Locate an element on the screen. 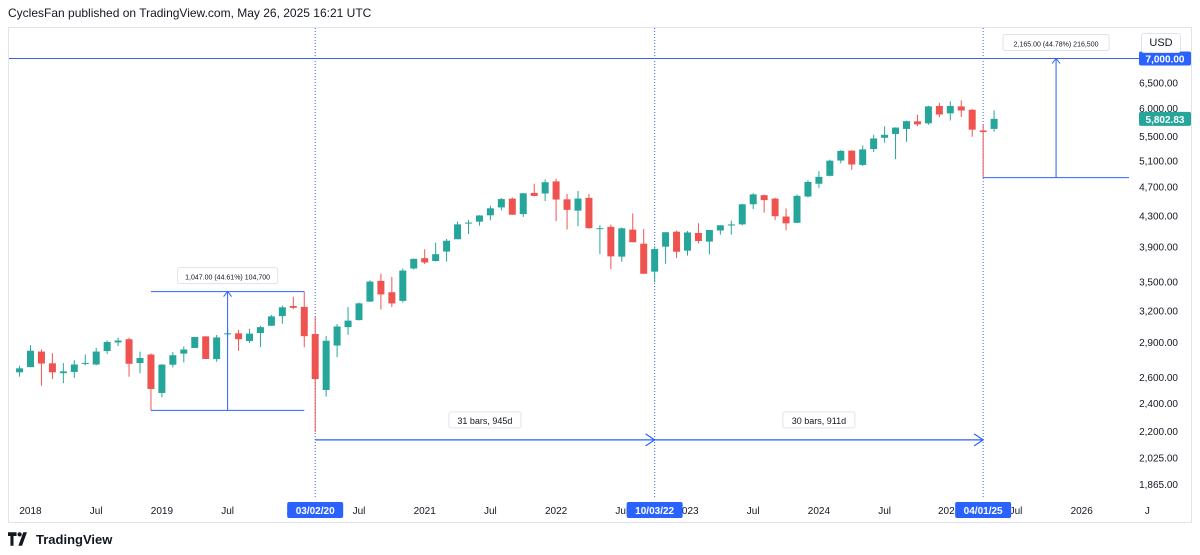  x-tick-label: 2023 is located at coordinates (687, 511).